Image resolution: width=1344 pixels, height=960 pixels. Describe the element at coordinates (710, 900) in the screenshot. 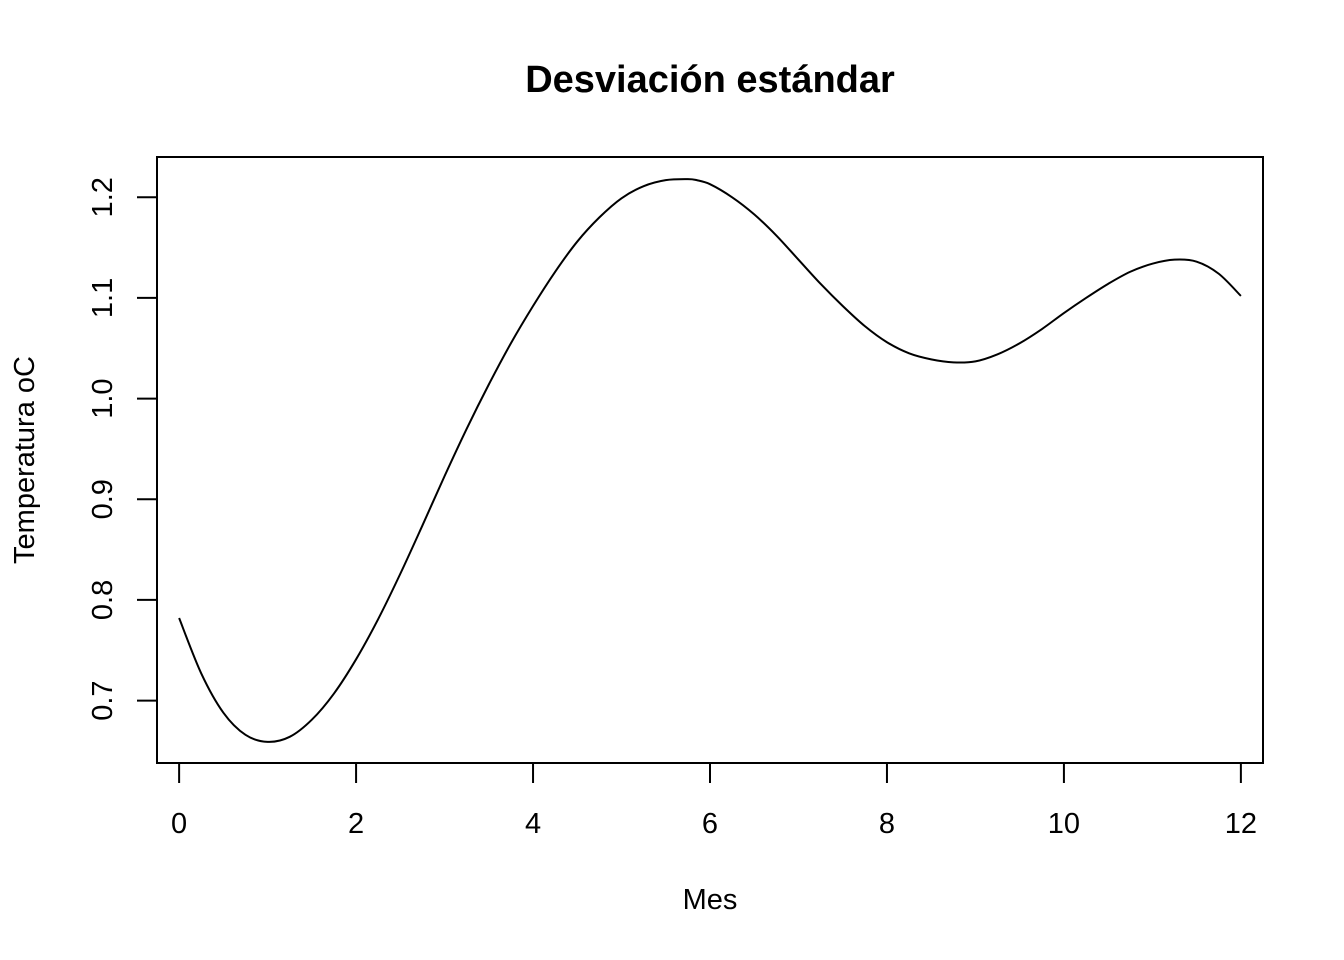

I see `x-axis-label: Mes` at that location.